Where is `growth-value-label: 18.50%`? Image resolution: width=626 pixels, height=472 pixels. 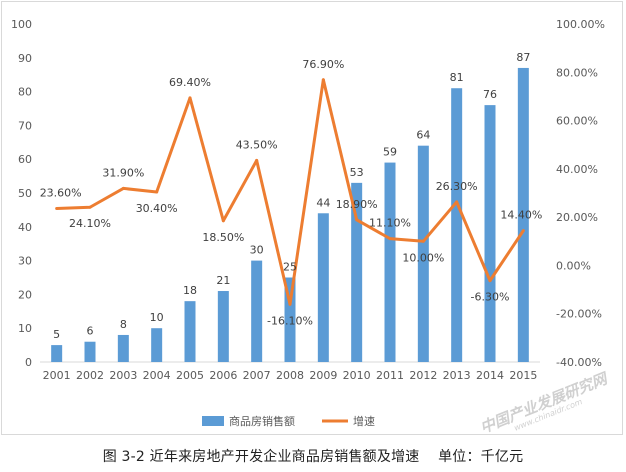 growth-value-label: 18.50% is located at coordinates (223, 237).